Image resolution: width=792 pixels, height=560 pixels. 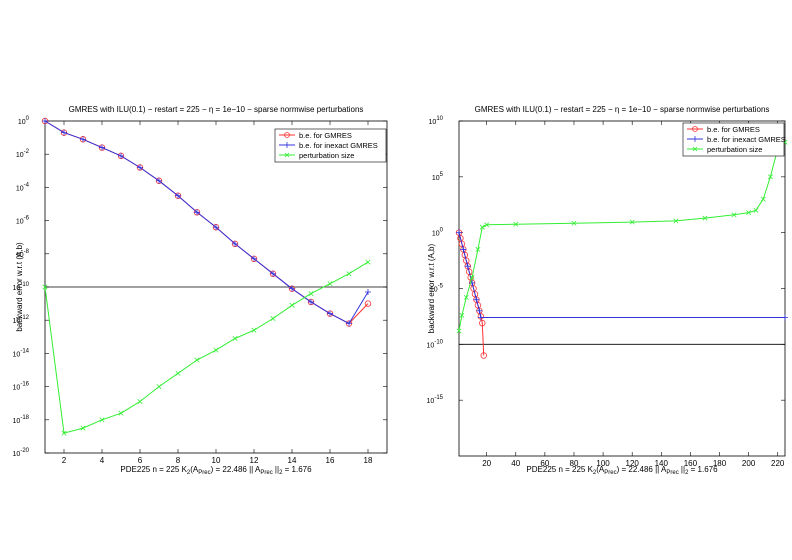 I want to click on x-tick-label: 18, so click(x=368, y=460).